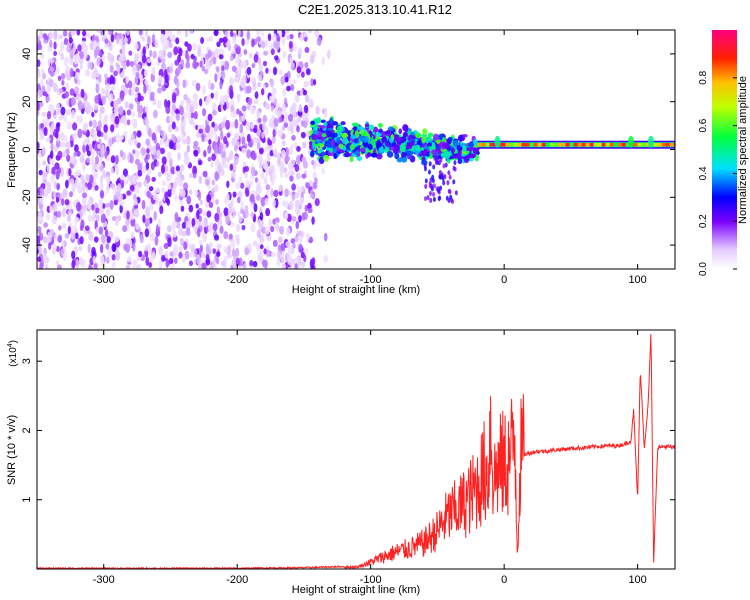 The width and height of the screenshot is (750, 600). What do you see at coordinates (703, 77) in the screenshot?
I see `colorbar-tick-label: 0.8` at bounding box center [703, 77].